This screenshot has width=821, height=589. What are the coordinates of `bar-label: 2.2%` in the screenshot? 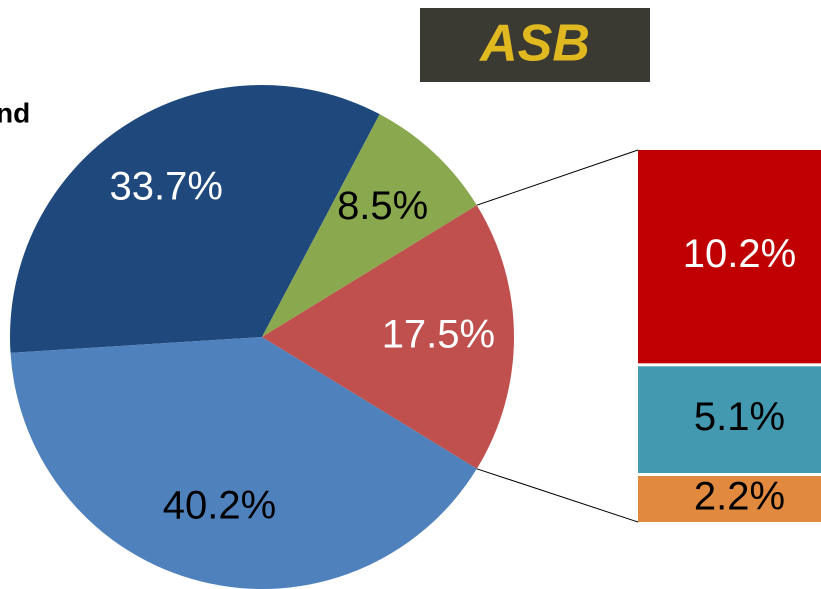 It's located at (739, 497).